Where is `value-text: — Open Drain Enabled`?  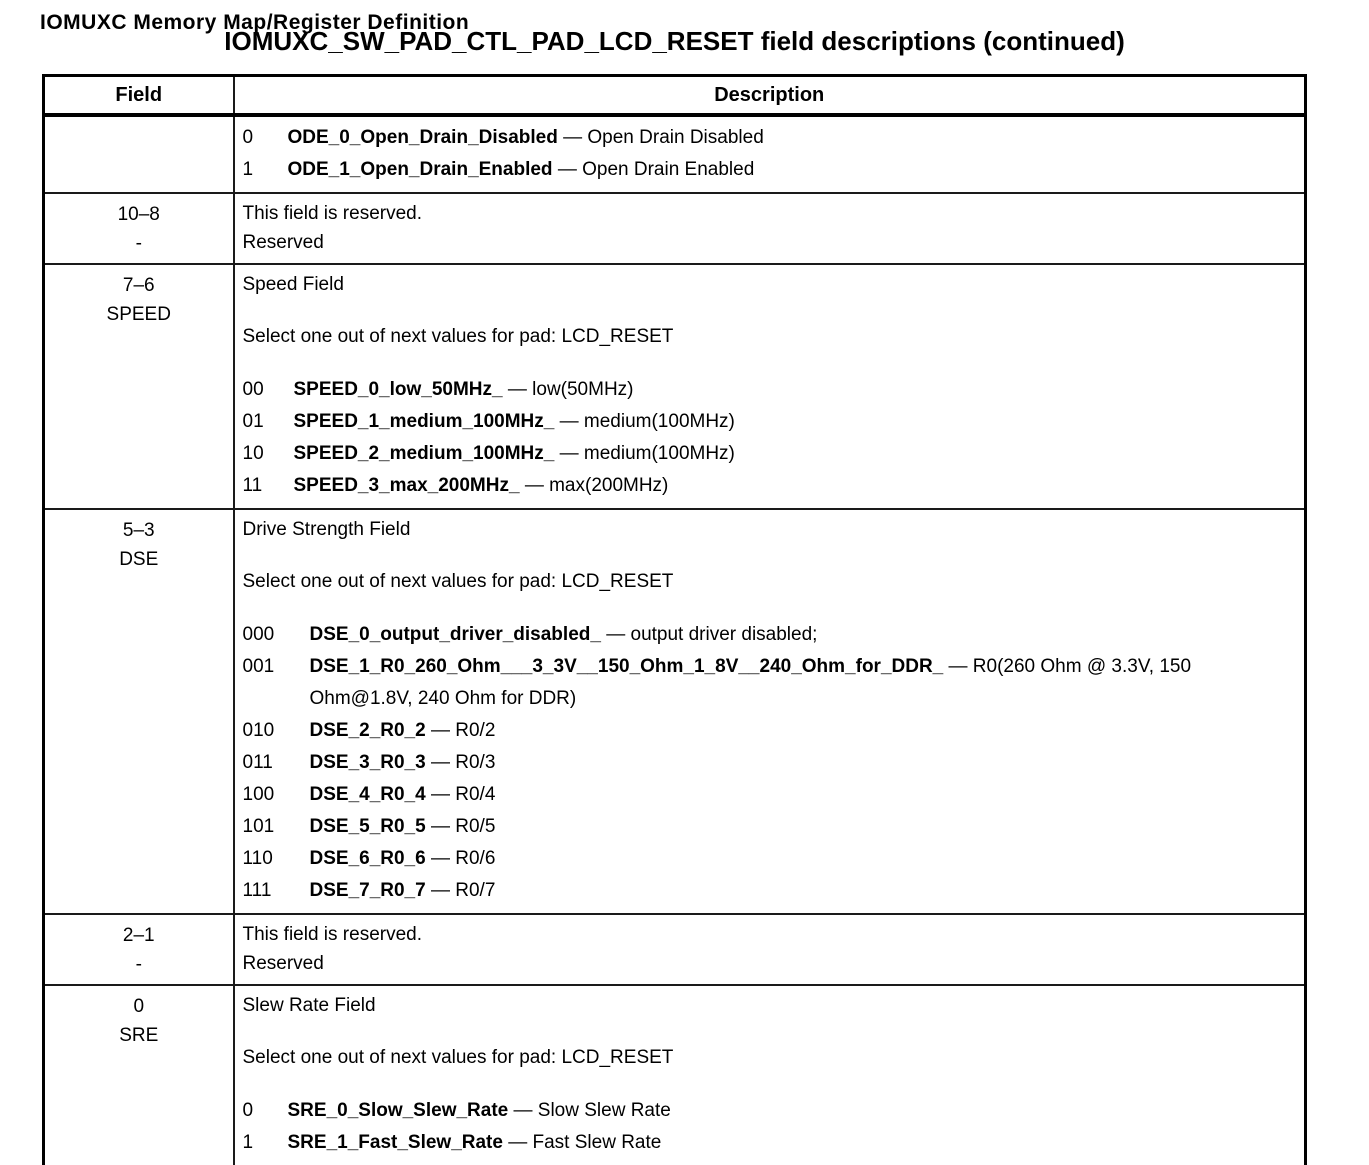 value-text: — Open Drain Enabled is located at coordinates (656, 169).